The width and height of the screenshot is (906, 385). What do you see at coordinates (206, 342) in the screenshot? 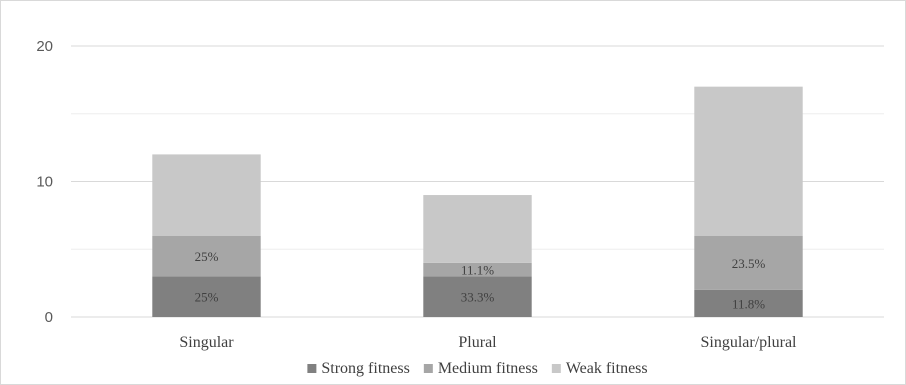
I see `x-category-label: Singular` at bounding box center [206, 342].